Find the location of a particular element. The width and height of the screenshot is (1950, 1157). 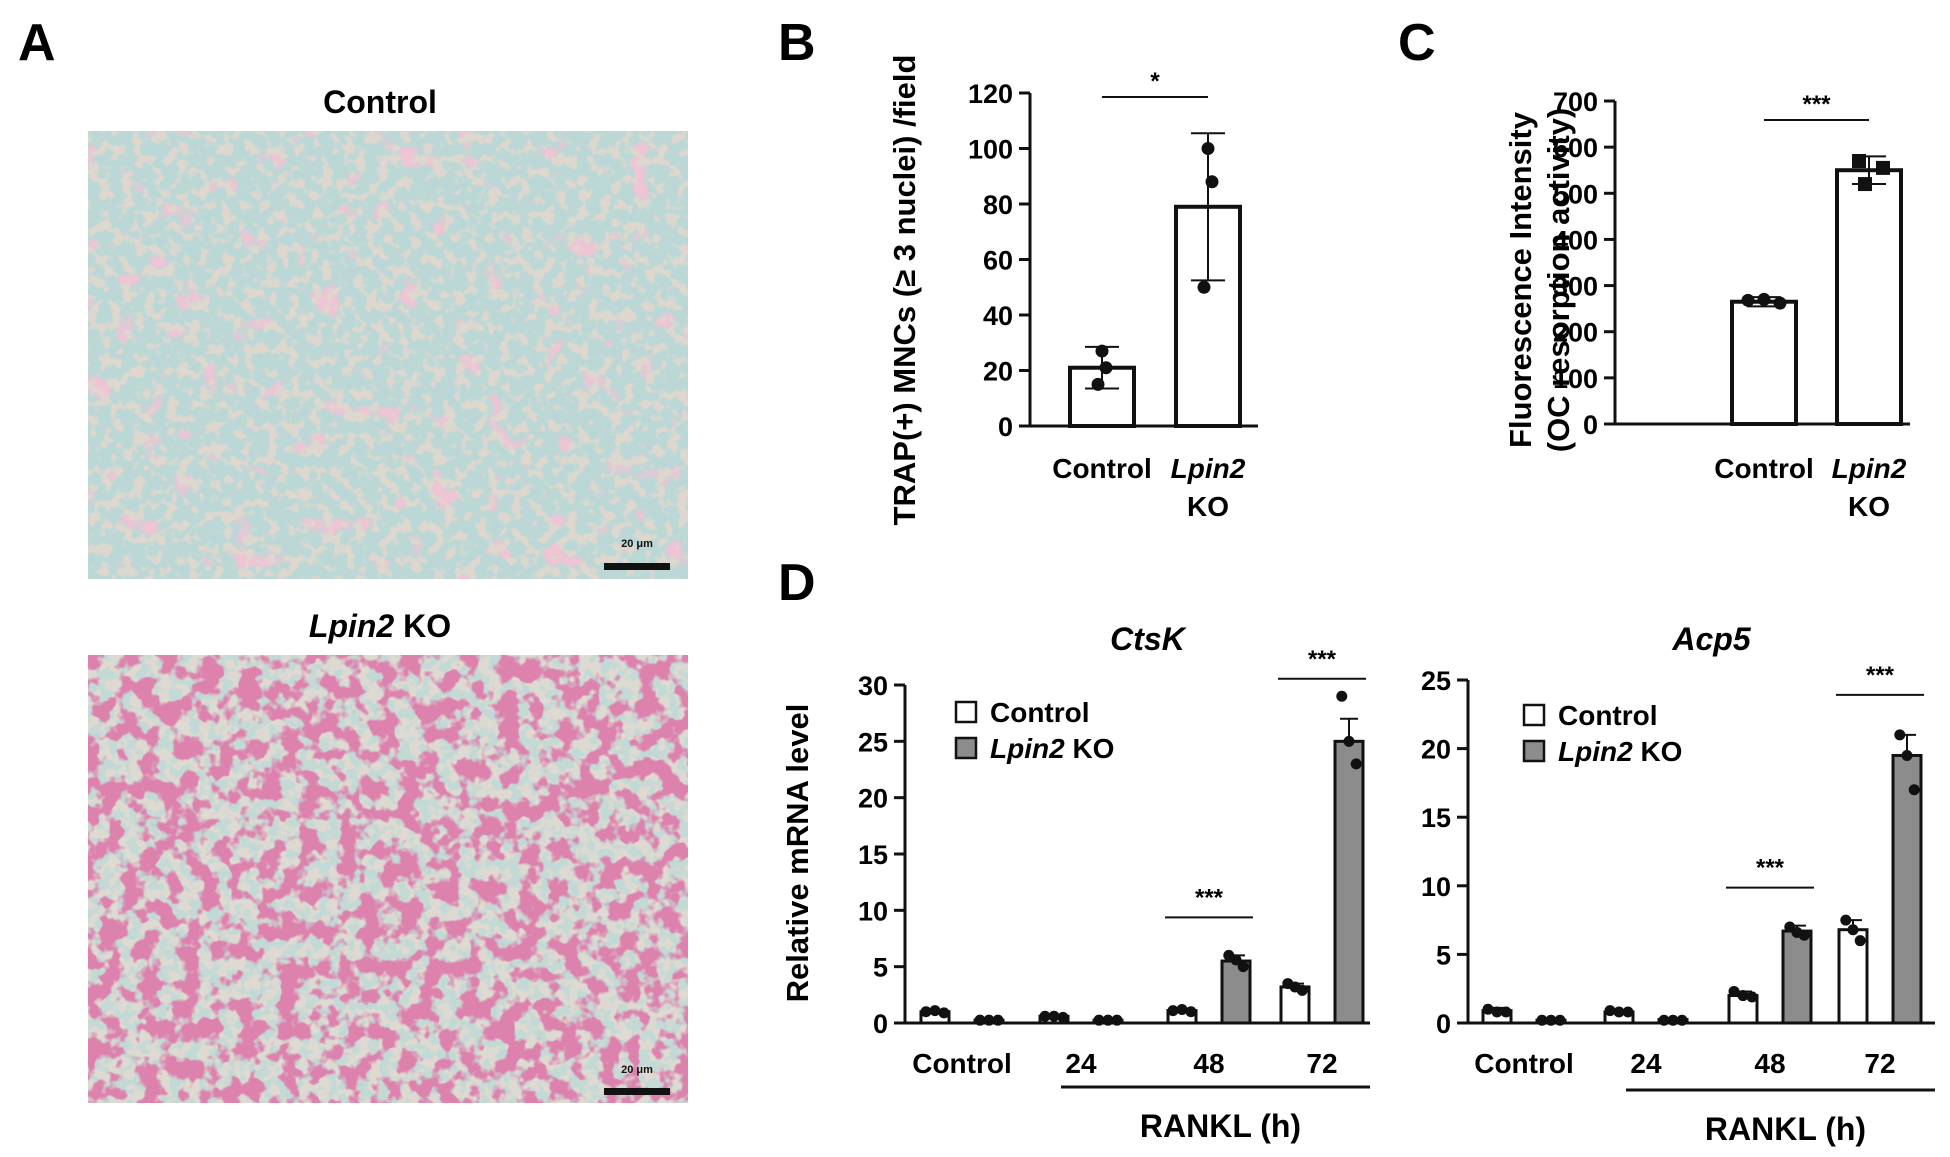

chart-c-y-tick-label: 500 is located at coordinates (1575, 194).